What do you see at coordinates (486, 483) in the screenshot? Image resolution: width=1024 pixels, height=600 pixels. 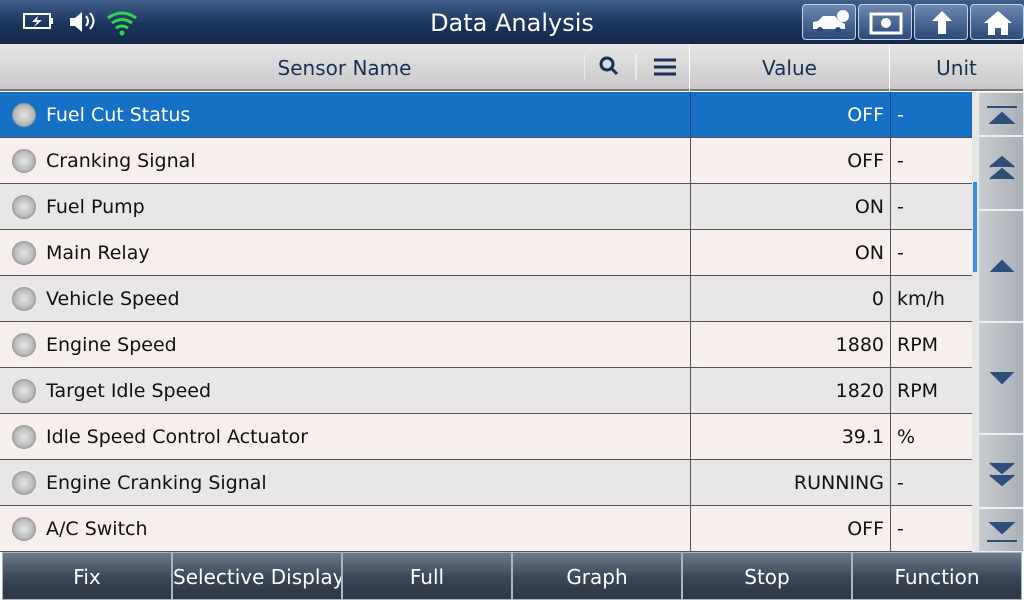 I see `table-row: Engine Cranking Signal RUNNING -` at bounding box center [486, 483].